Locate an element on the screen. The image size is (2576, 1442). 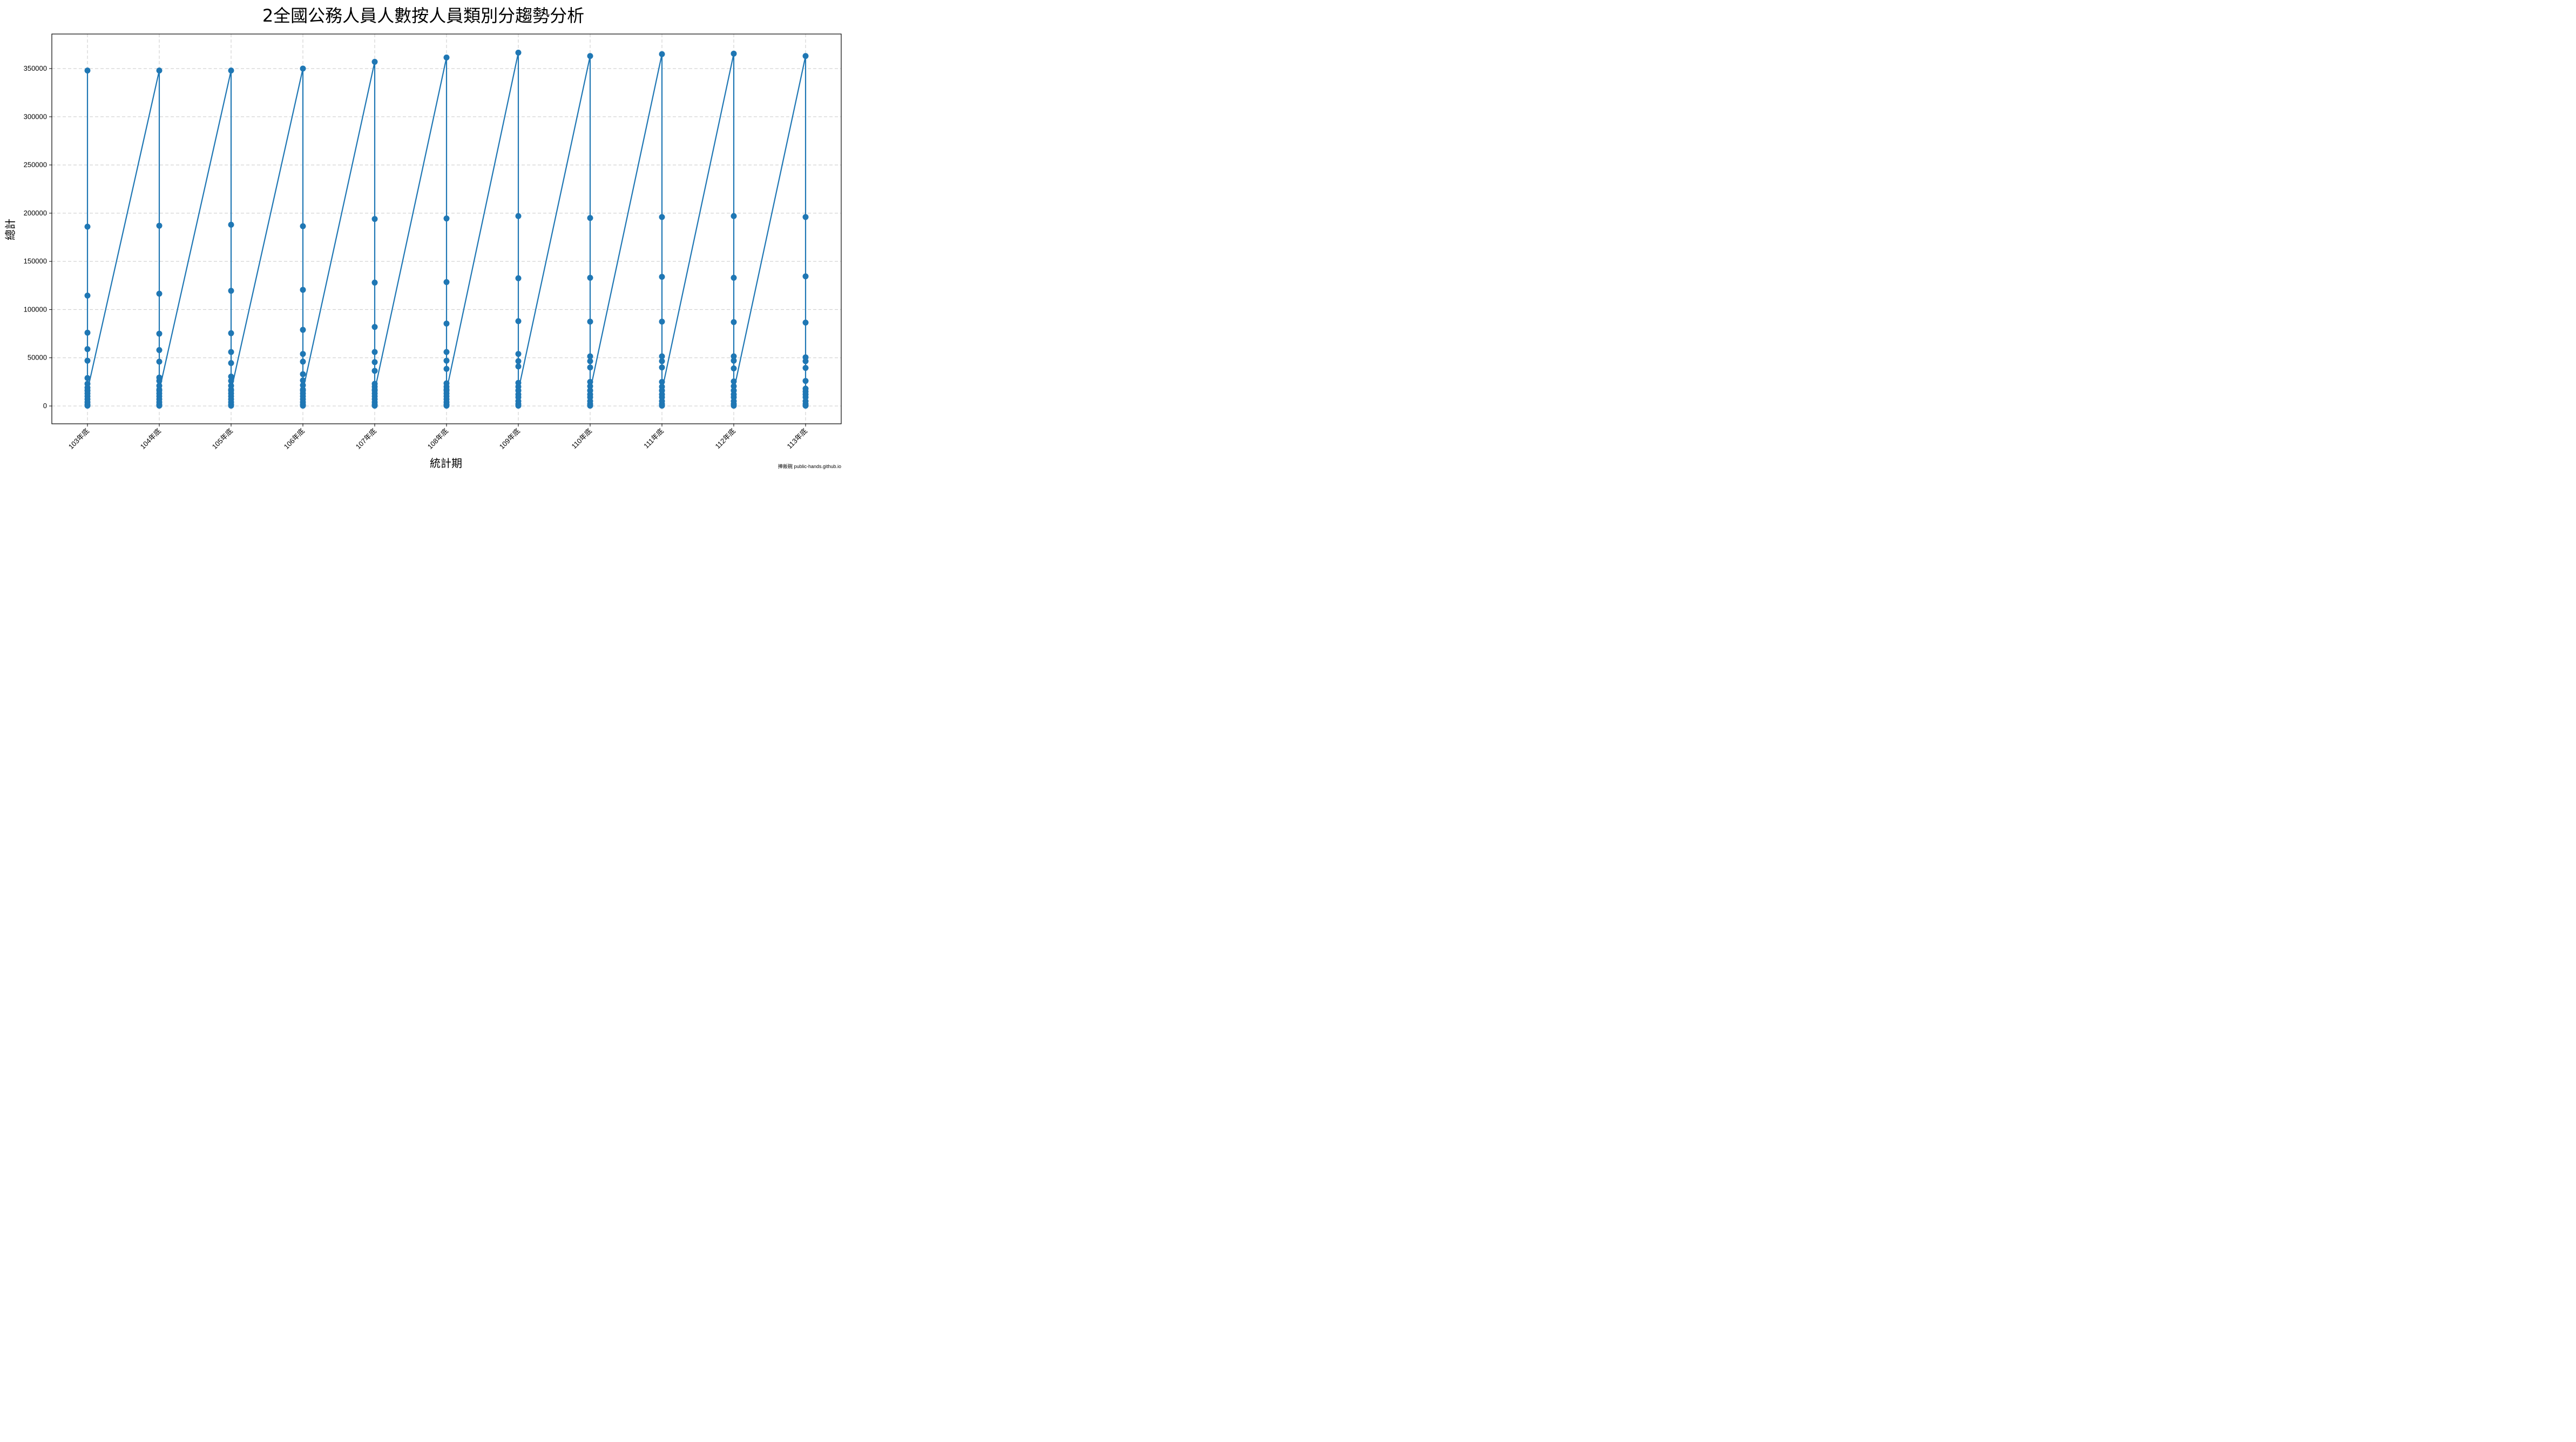
x-tick-label: 104年底 is located at coordinates (151, 439).